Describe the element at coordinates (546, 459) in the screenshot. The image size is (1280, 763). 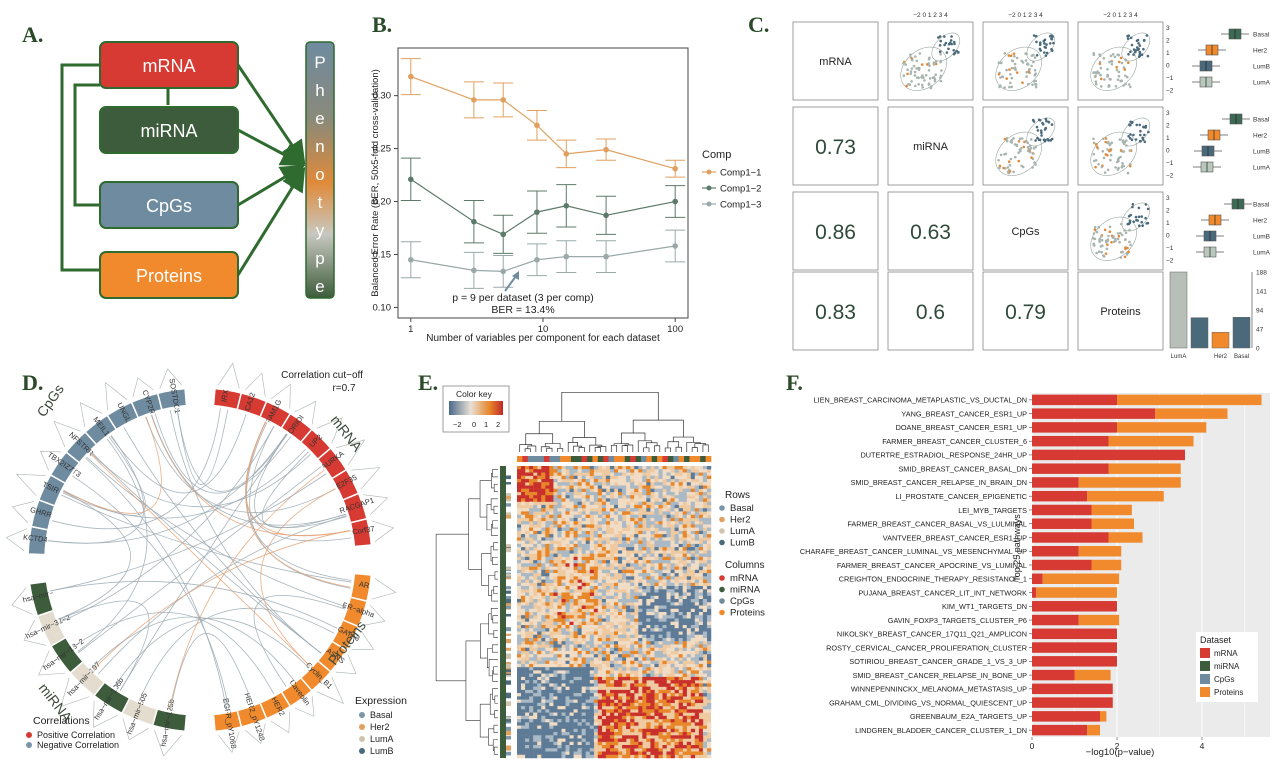
I see `column-sidebar-cell` at that location.